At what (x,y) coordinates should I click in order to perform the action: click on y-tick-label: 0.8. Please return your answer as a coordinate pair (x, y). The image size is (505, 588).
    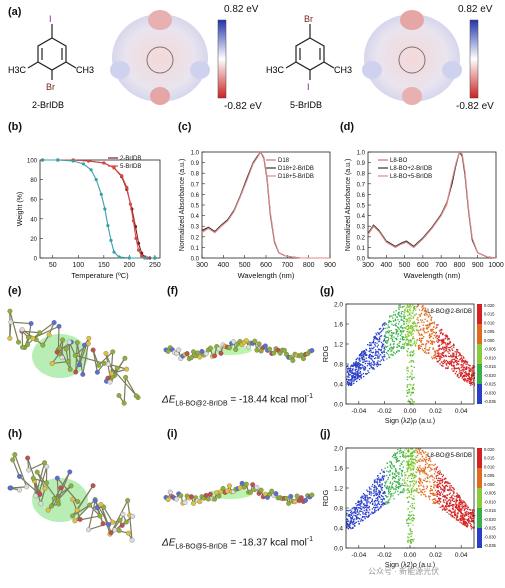
    Looking at the image, I should click on (338, 365).